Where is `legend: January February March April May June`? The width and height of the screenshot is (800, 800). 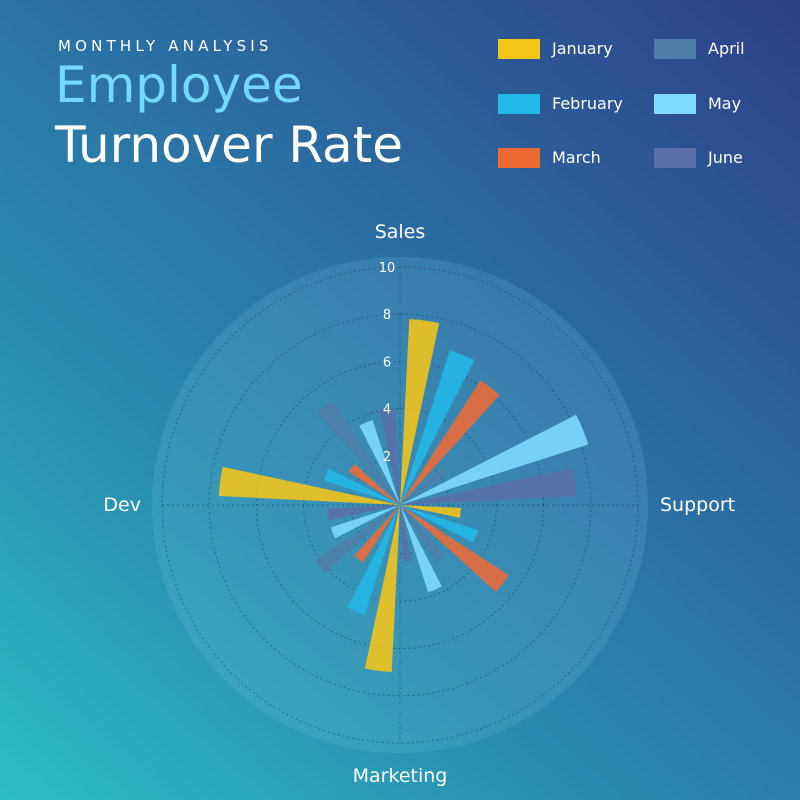 legend: January February March April May June is located at coordinates (643, 108).